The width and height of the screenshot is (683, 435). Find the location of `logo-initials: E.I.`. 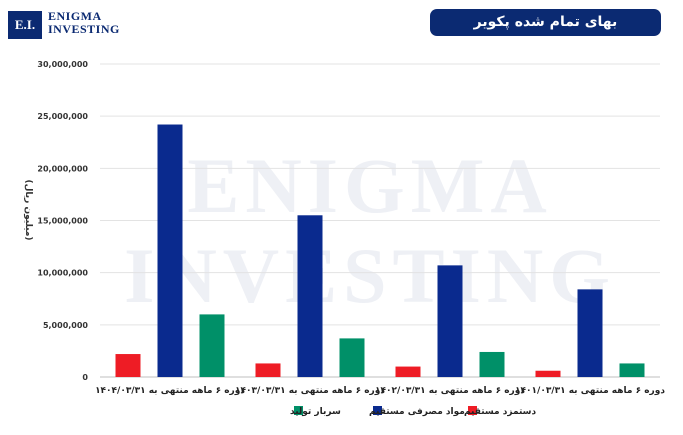

logo-initials: E.I. is located at coordinates (25, 25).